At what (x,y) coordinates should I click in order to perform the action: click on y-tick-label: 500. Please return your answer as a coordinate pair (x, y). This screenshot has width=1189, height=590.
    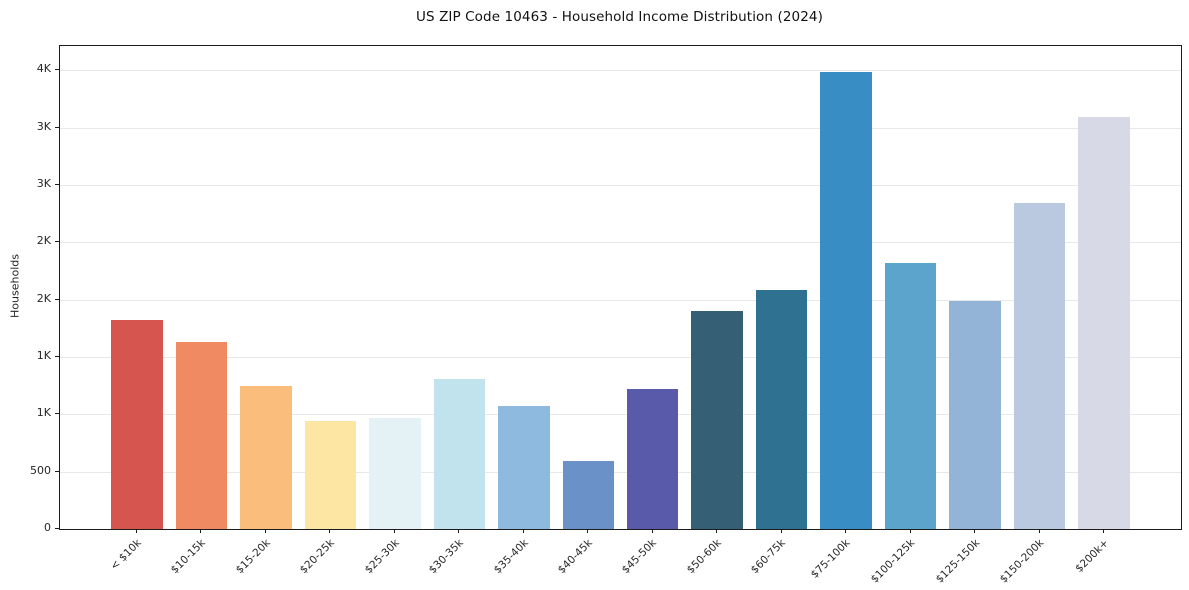
    Looking at the image, I should click on (40, 470).